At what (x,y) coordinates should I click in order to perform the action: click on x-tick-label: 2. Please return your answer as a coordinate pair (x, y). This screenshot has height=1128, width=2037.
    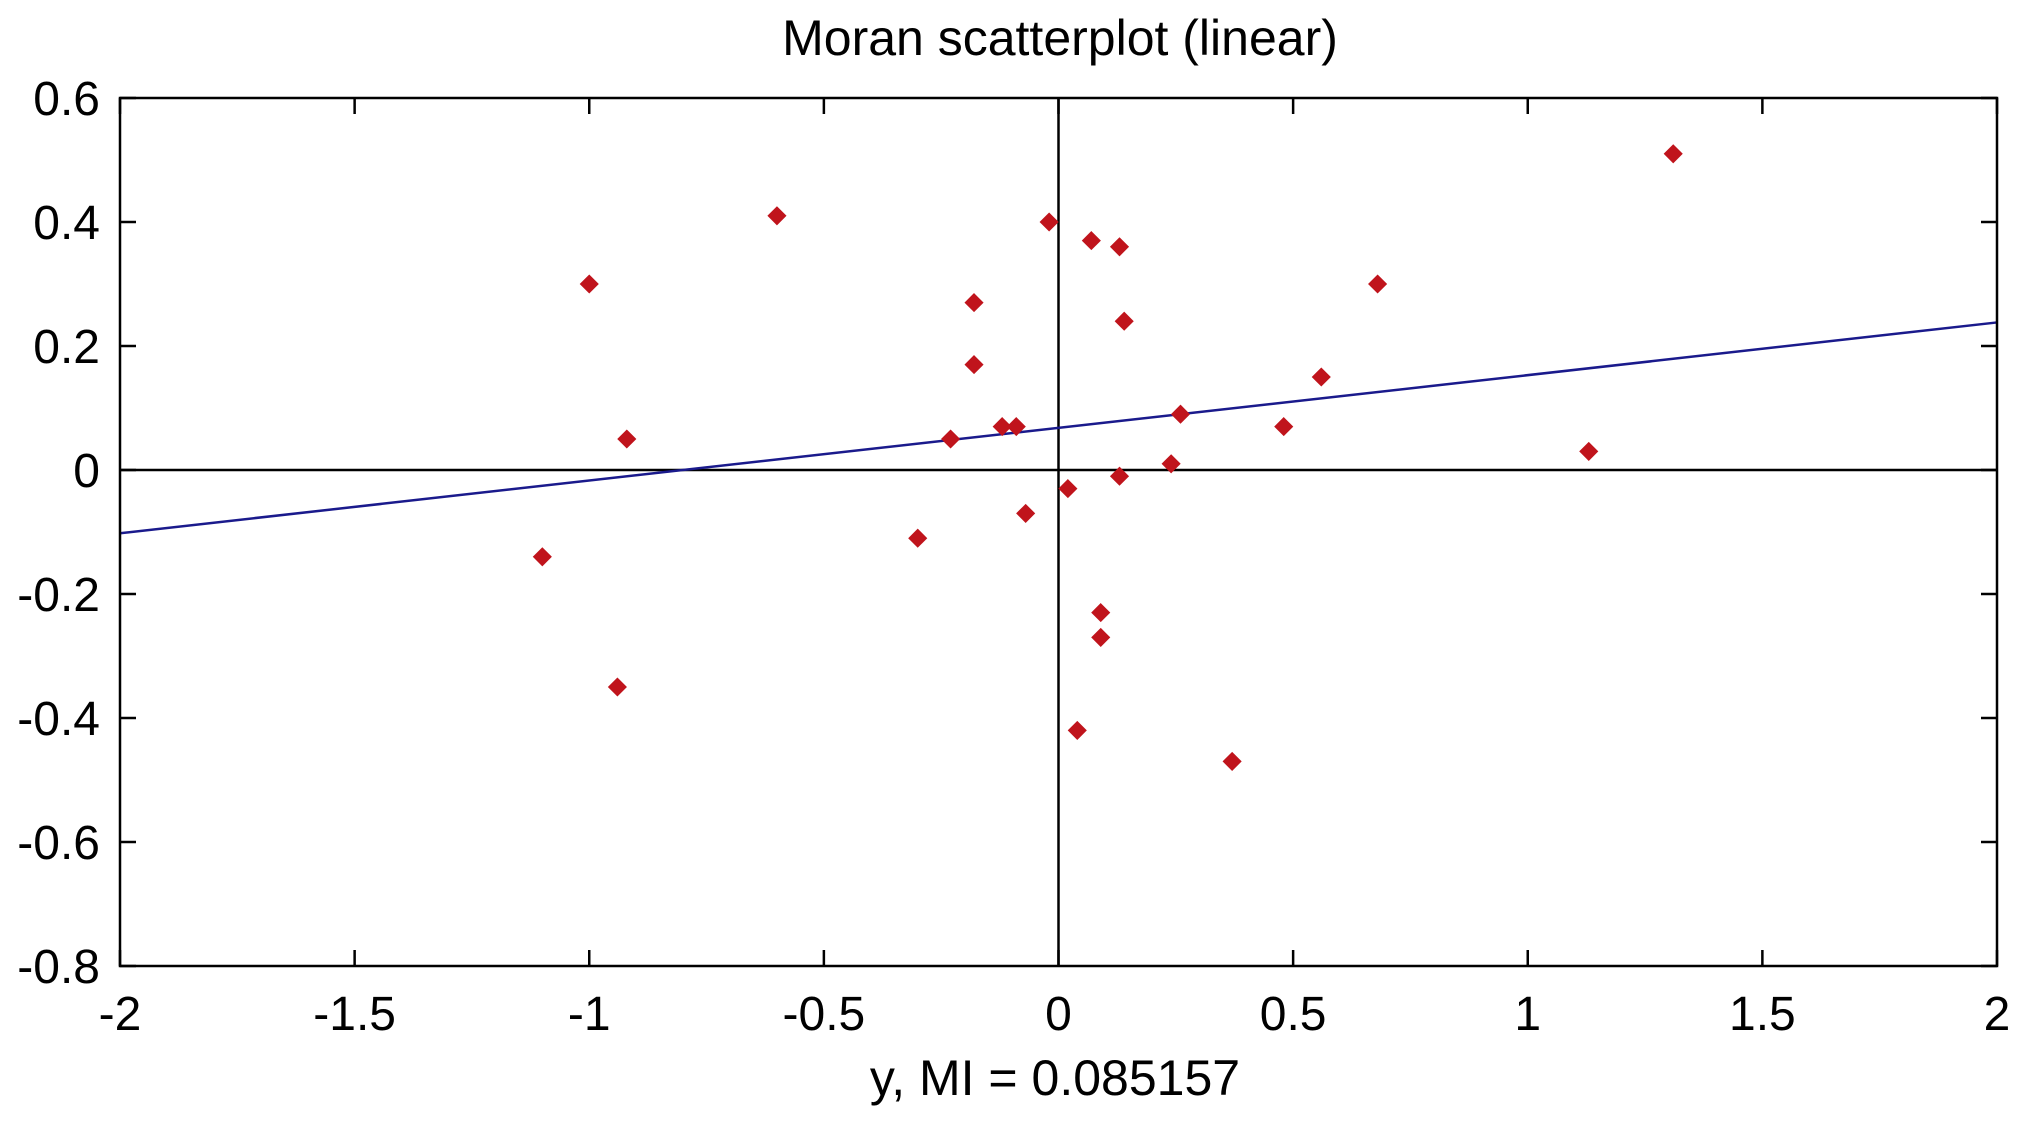
    Looking at the image, I should click on (1997, 1014).